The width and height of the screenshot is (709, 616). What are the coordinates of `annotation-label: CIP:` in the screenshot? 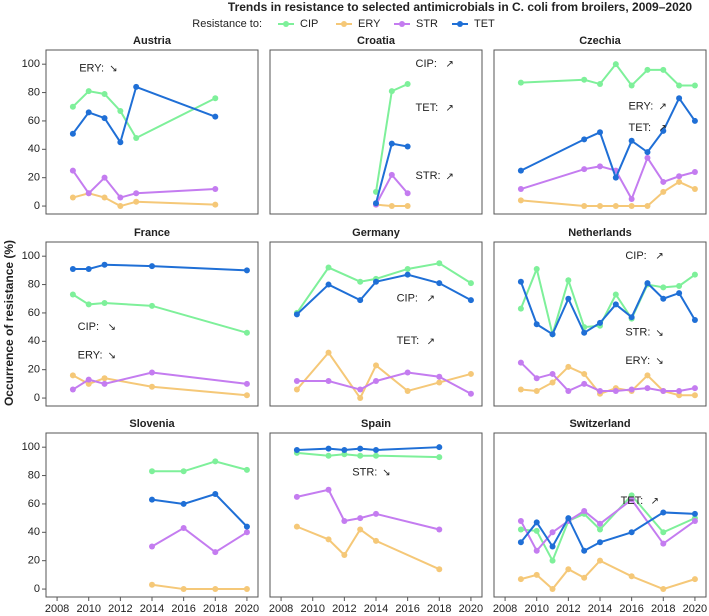 It's located at (88, 327).